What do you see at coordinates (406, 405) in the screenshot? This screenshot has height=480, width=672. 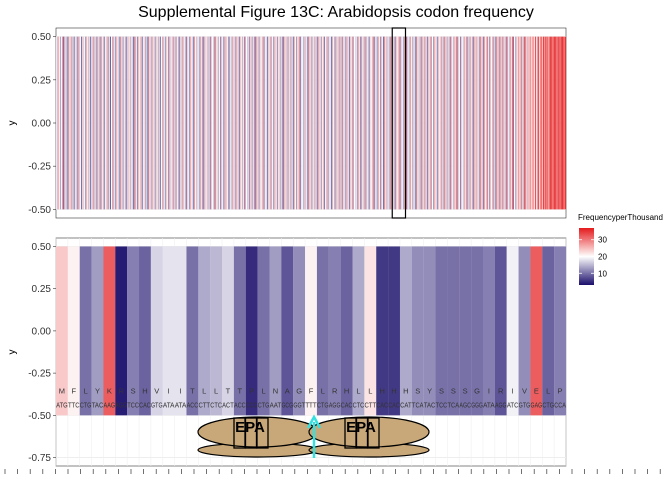 I see `codon-label: CAT` at bounding box center [406, 405].